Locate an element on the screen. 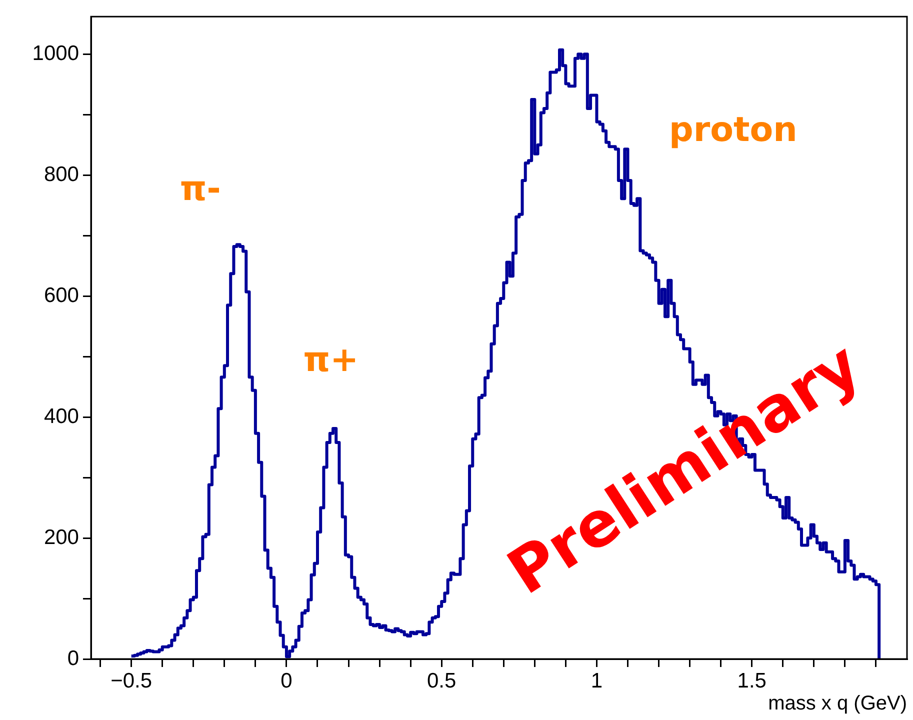  annotation: π+ is located at coordinates (331, 360).